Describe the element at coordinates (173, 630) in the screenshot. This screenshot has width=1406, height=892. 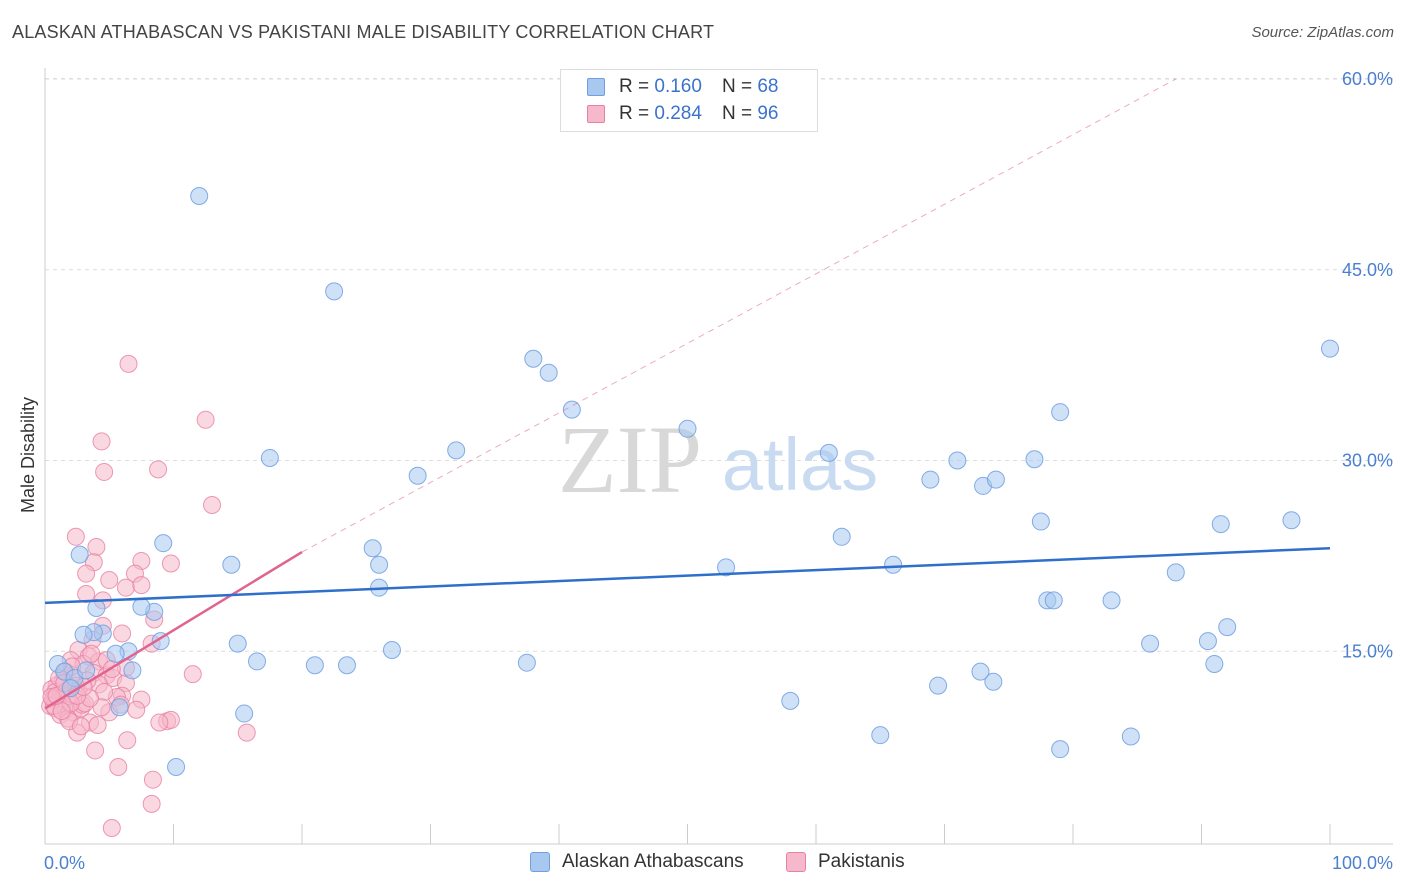
I see `pakistani-trend-line` at that location.